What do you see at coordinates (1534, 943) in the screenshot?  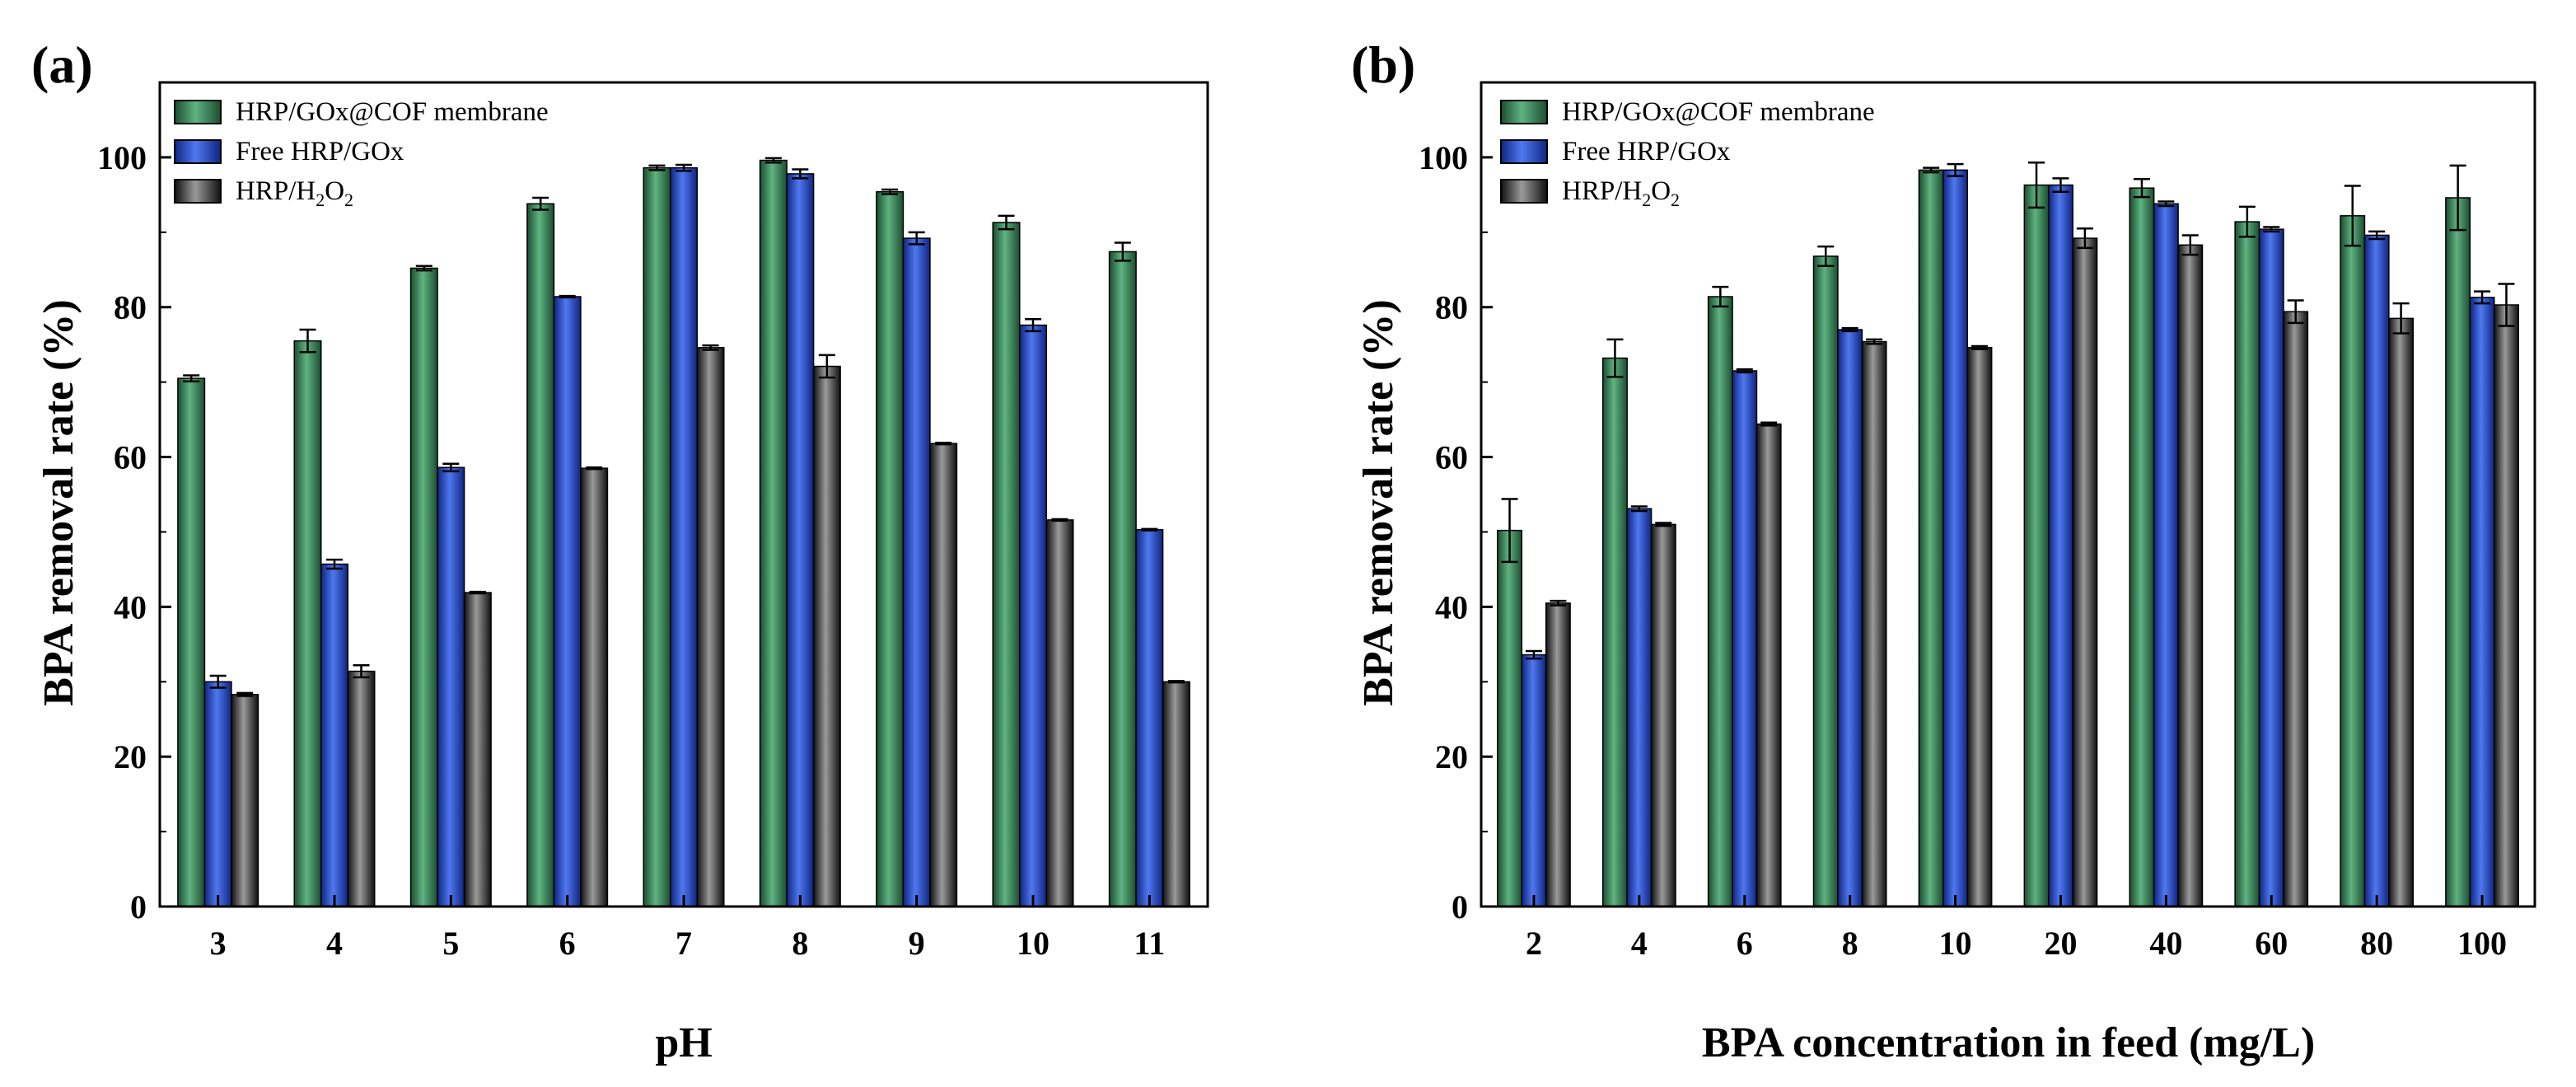 I see `x-tick-label-b-2: 2` at bounding box center [1534, 943].